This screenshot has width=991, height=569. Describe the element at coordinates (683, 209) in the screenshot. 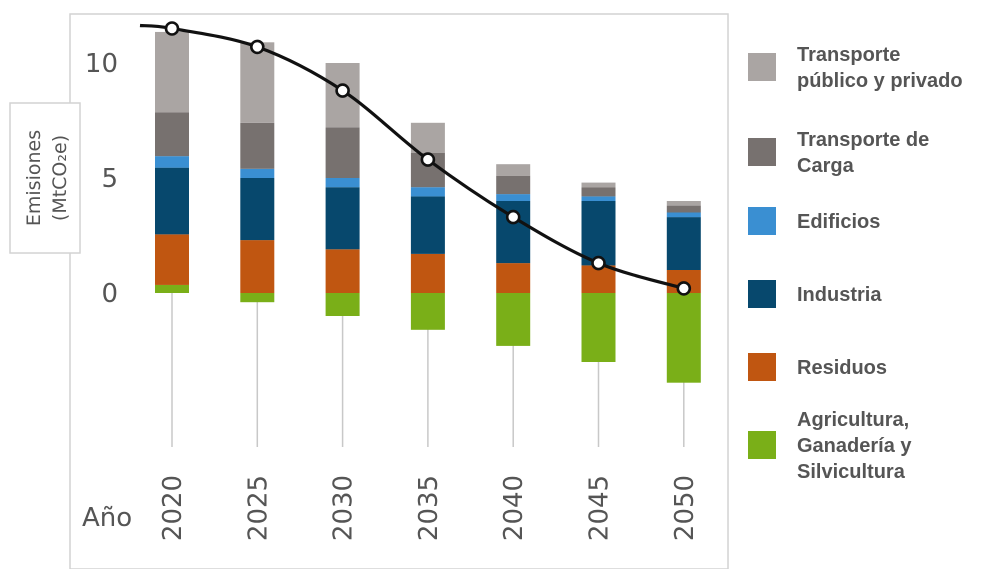

I see `bar-transporte-de-carga-2050` at that location.